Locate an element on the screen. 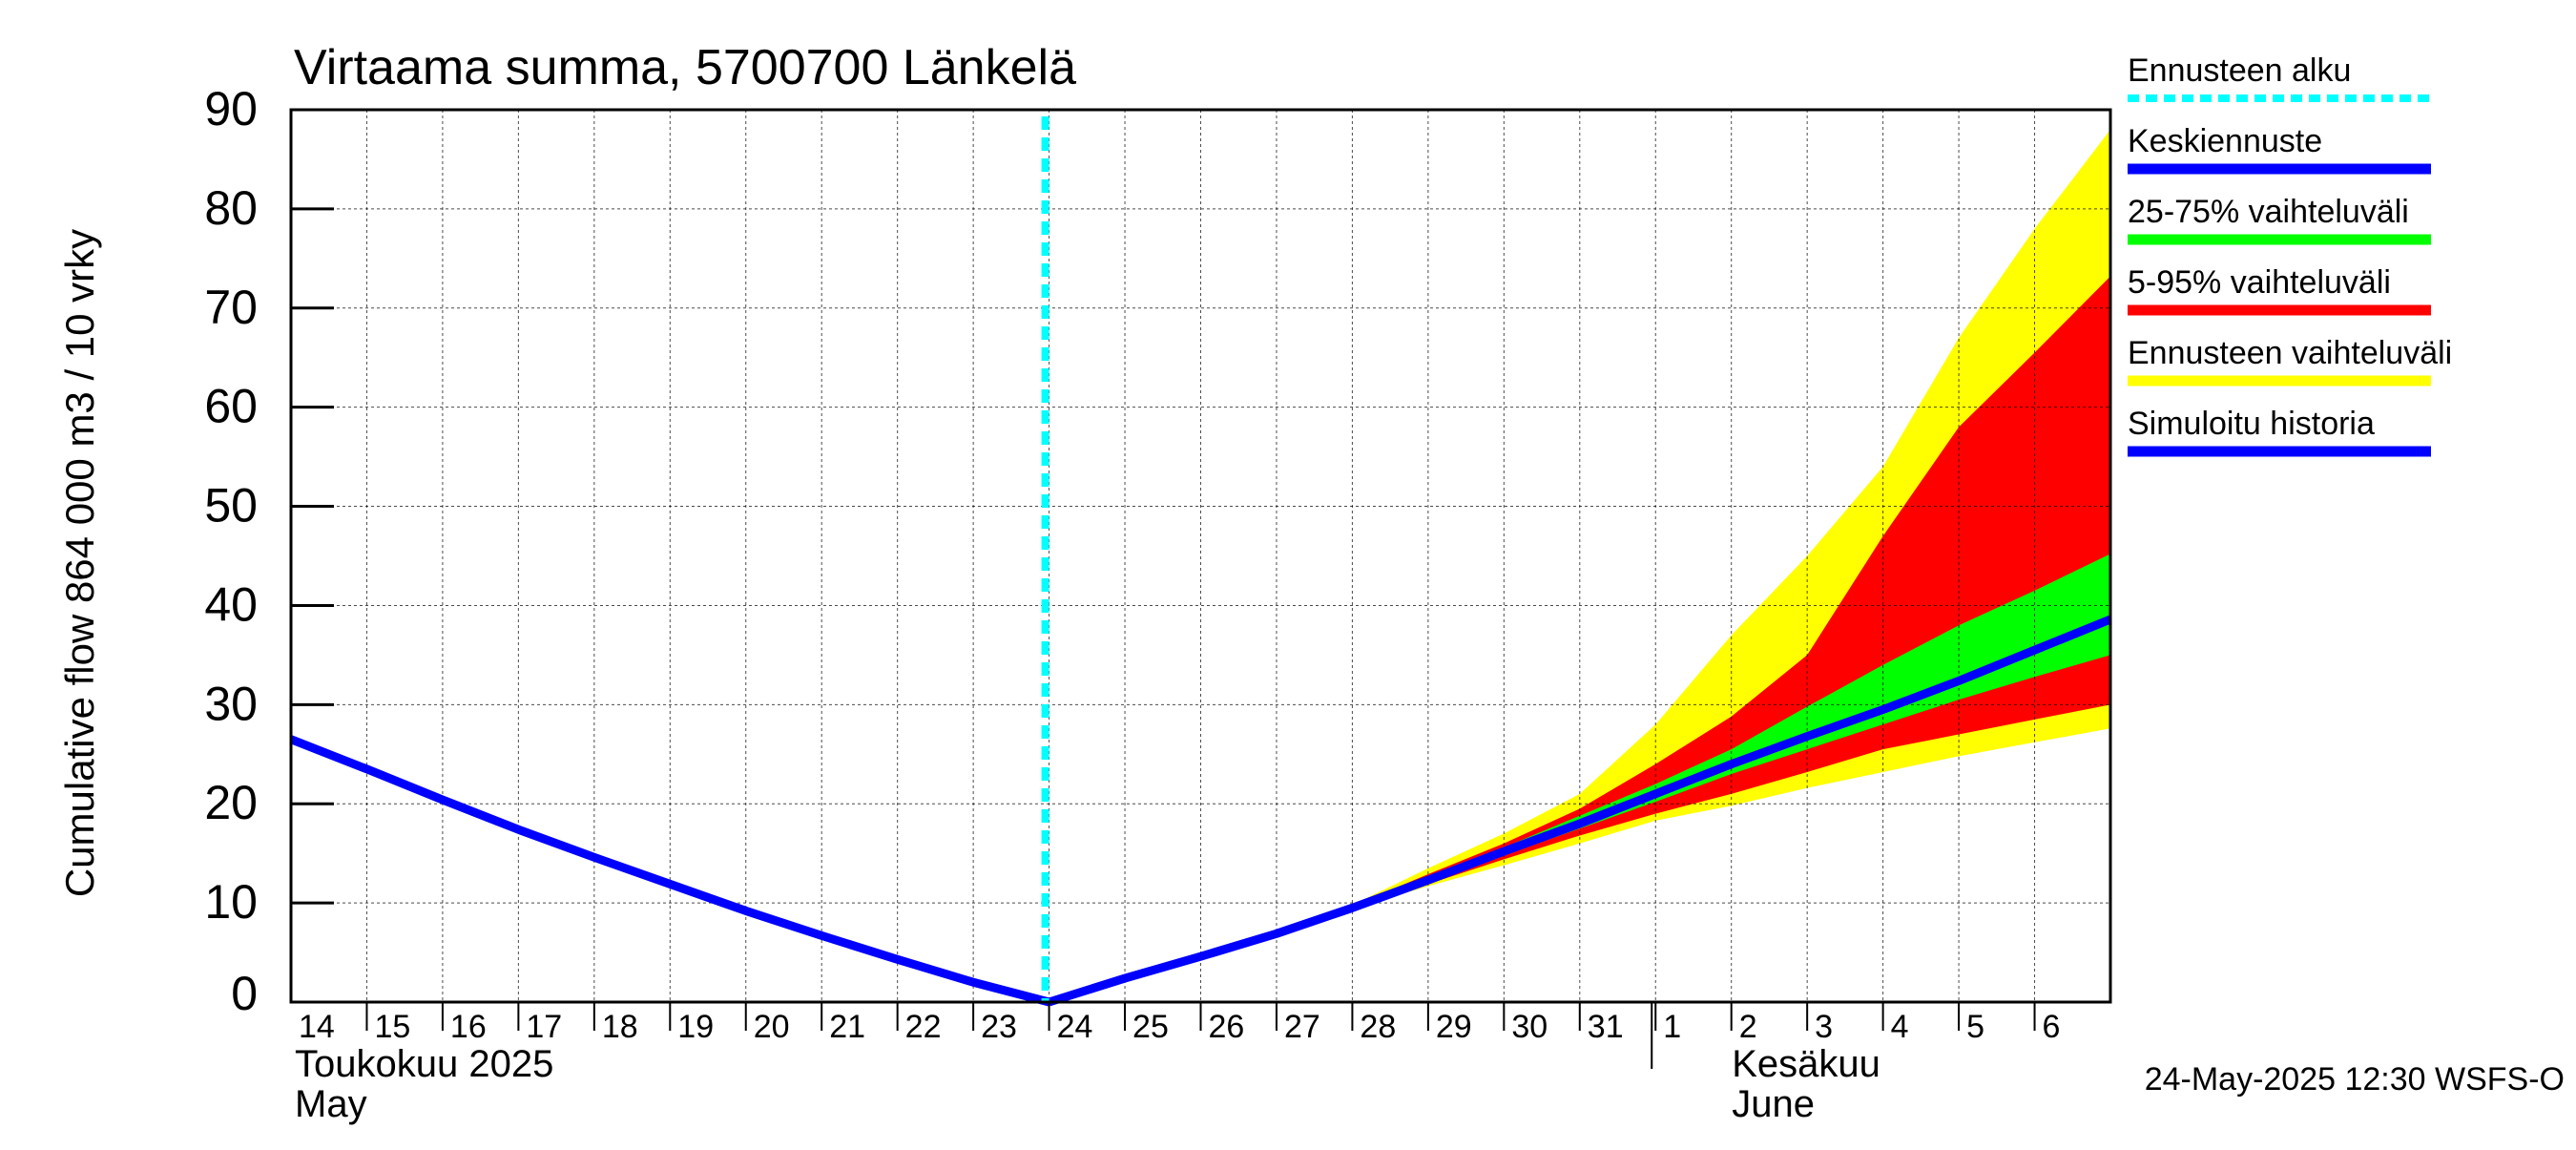 Image resolution: width=2576 pixels, height=1150 pixels. y-tick-label: 10 is located at coordinates (231, 902).